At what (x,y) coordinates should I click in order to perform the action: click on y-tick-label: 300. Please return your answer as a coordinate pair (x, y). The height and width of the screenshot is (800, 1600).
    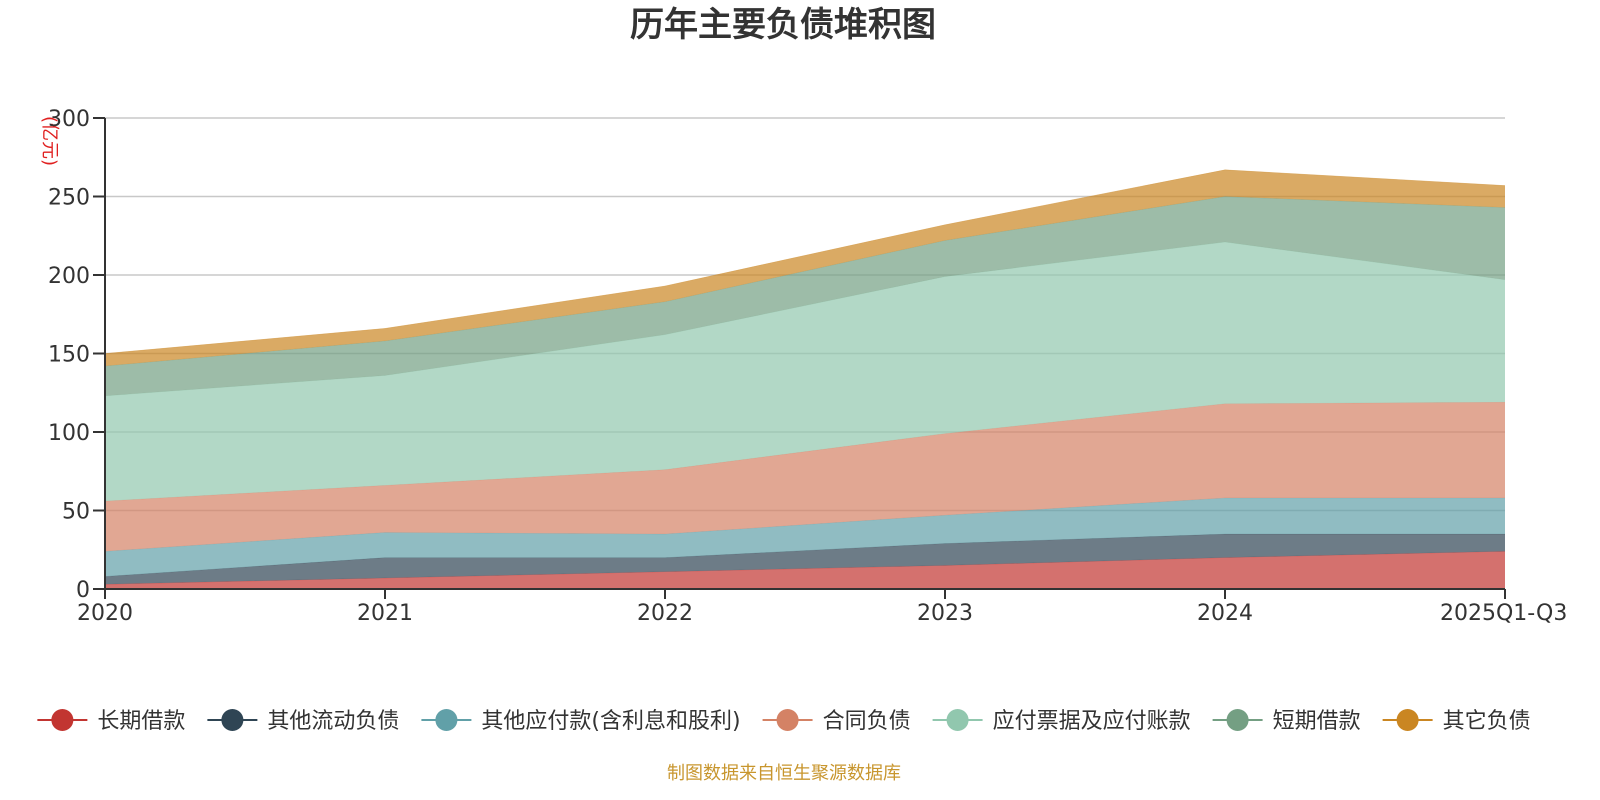
    Looking at the image, I should click on (69, 119).